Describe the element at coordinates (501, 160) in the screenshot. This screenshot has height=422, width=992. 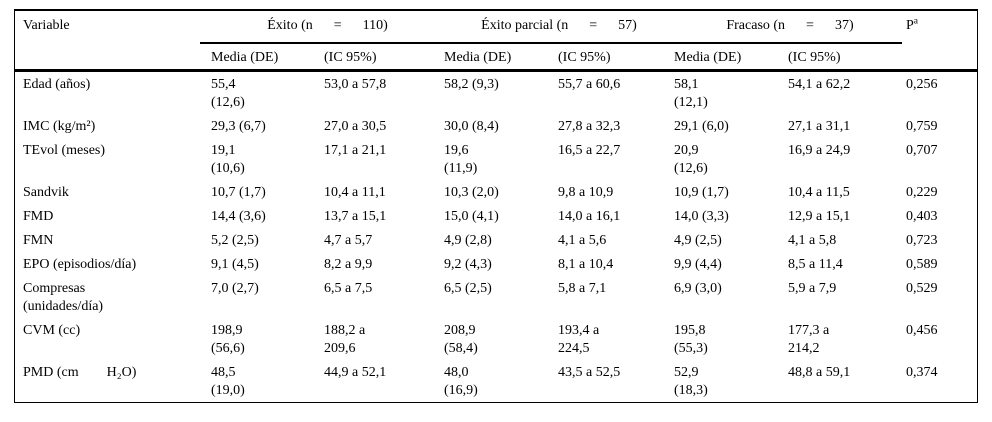
I see `exito-parcial-media-cell: 19,6 (11,9)` at that location.